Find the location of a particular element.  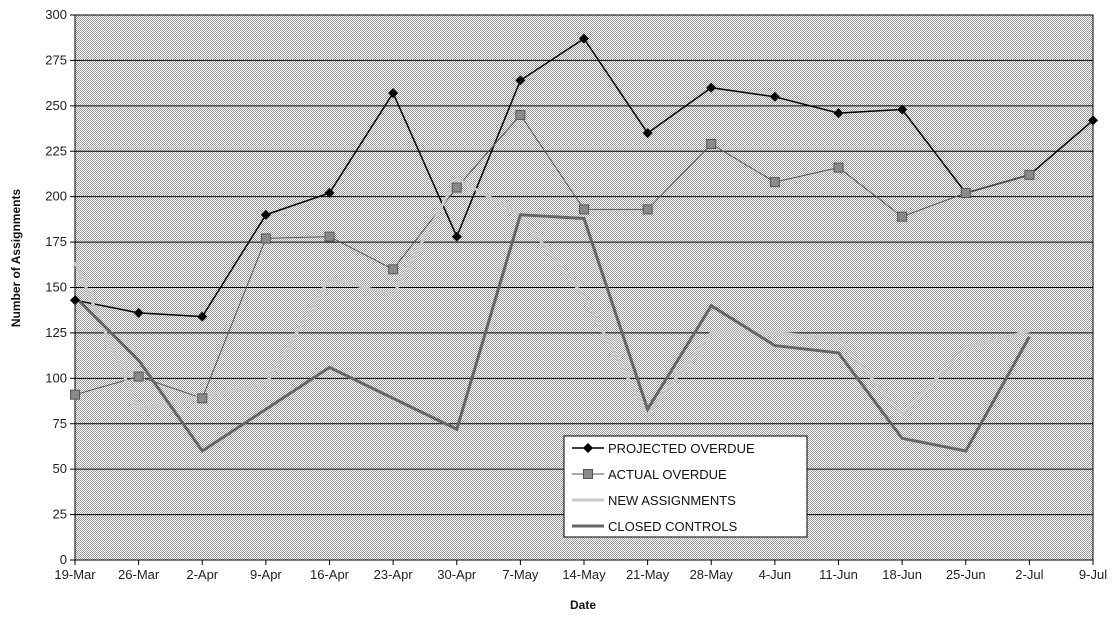

x-tick-label: 7-May is located at coordinates (520, 574).